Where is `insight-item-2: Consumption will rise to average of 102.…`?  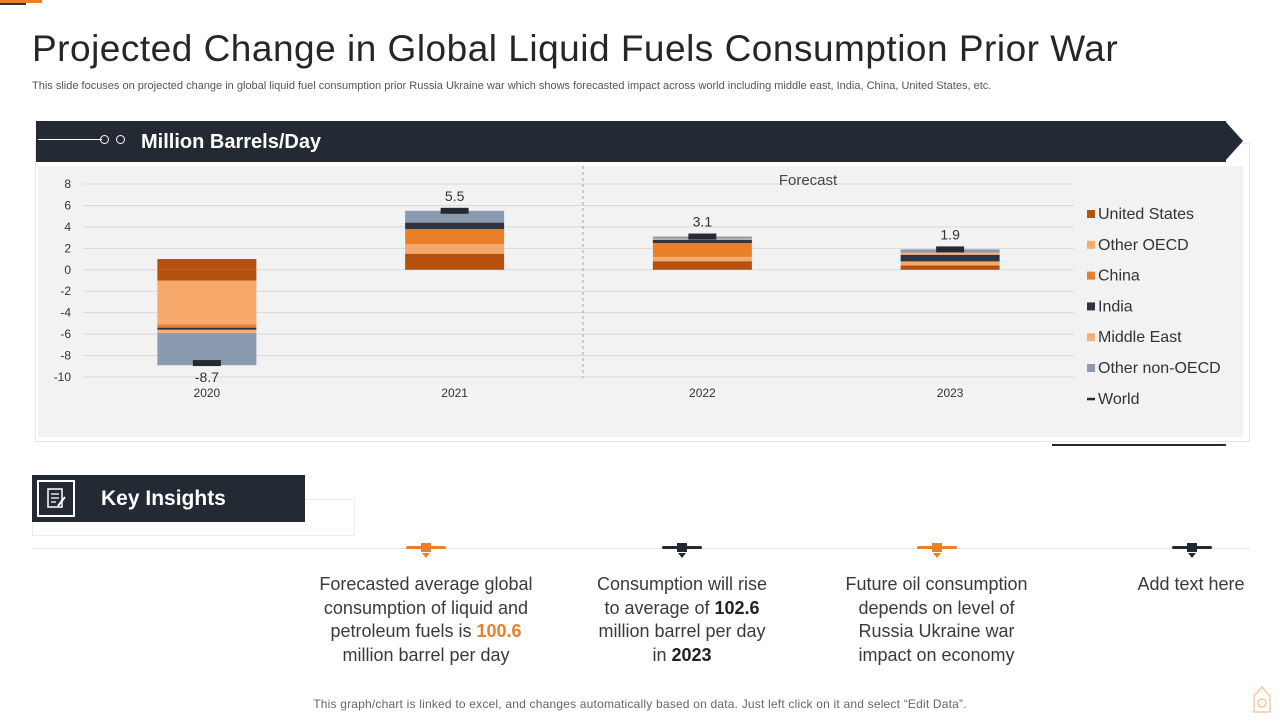 insight-item-2: Consumption will rise to average of 102.… is located at coordinates (682, 620).